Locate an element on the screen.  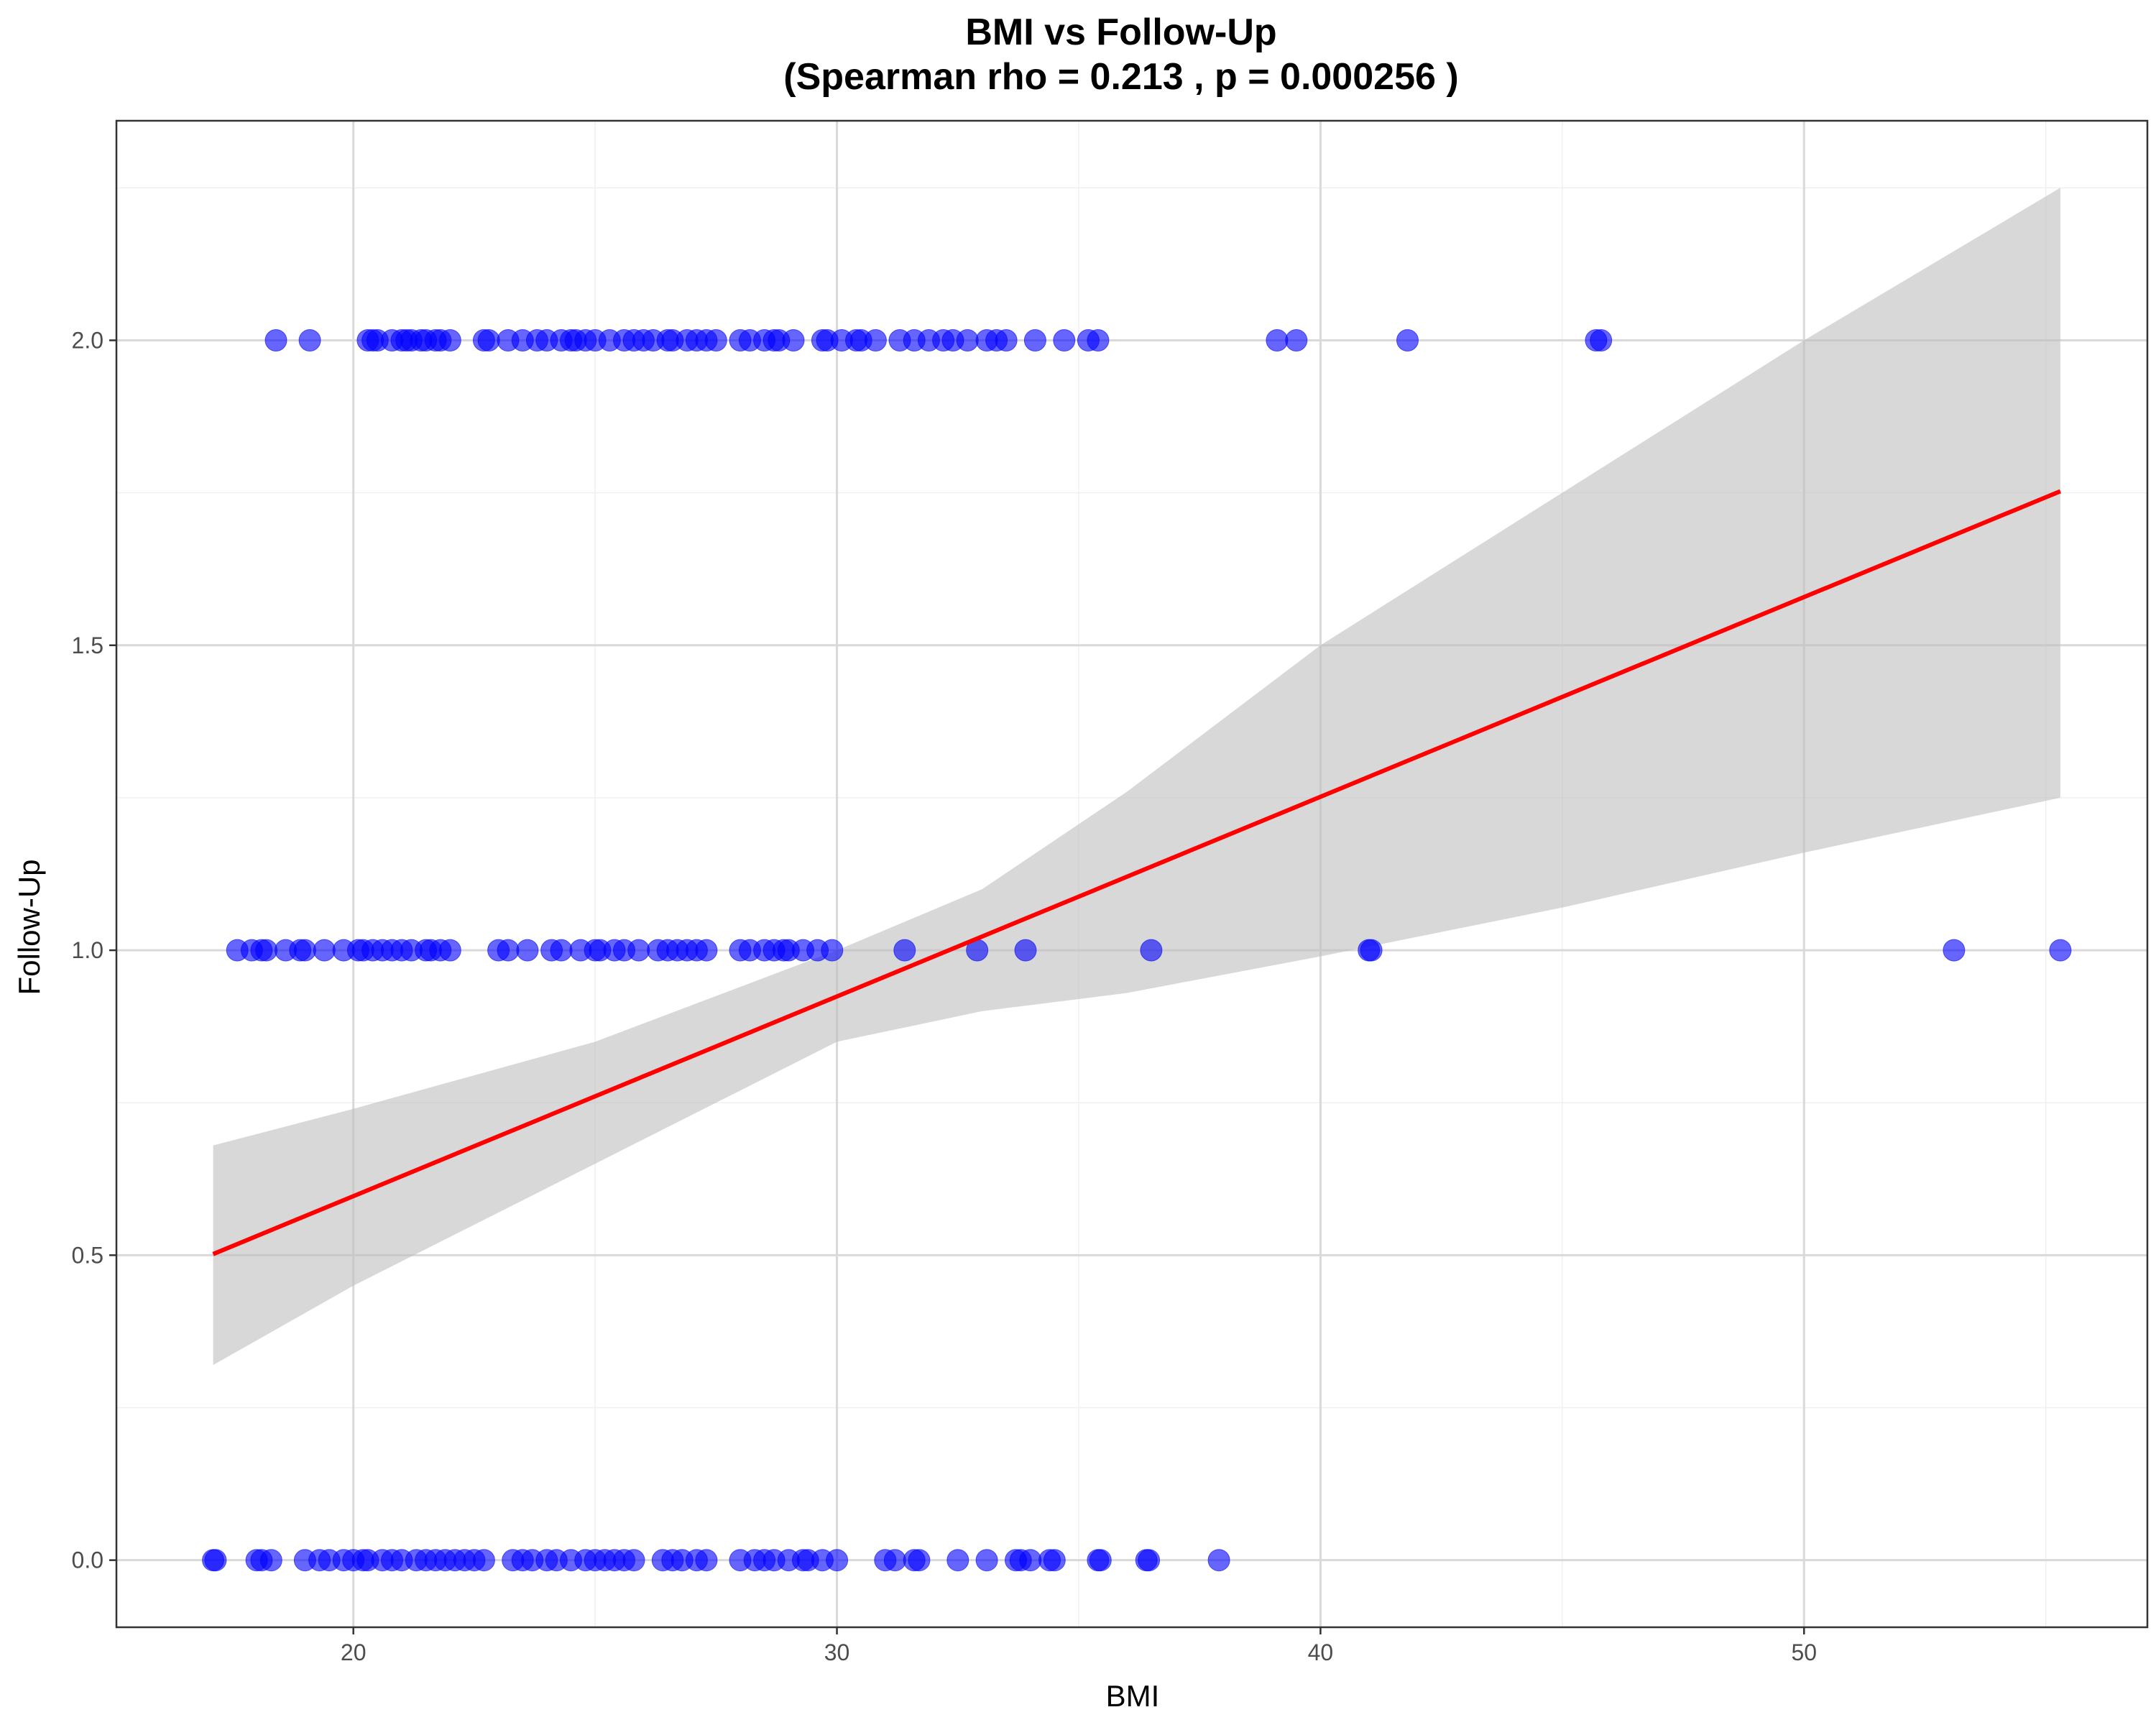
chart-title-line2: (Spearman rho = 0.213 , p = 0.000256 ) is located at coordinates (1120, 77).